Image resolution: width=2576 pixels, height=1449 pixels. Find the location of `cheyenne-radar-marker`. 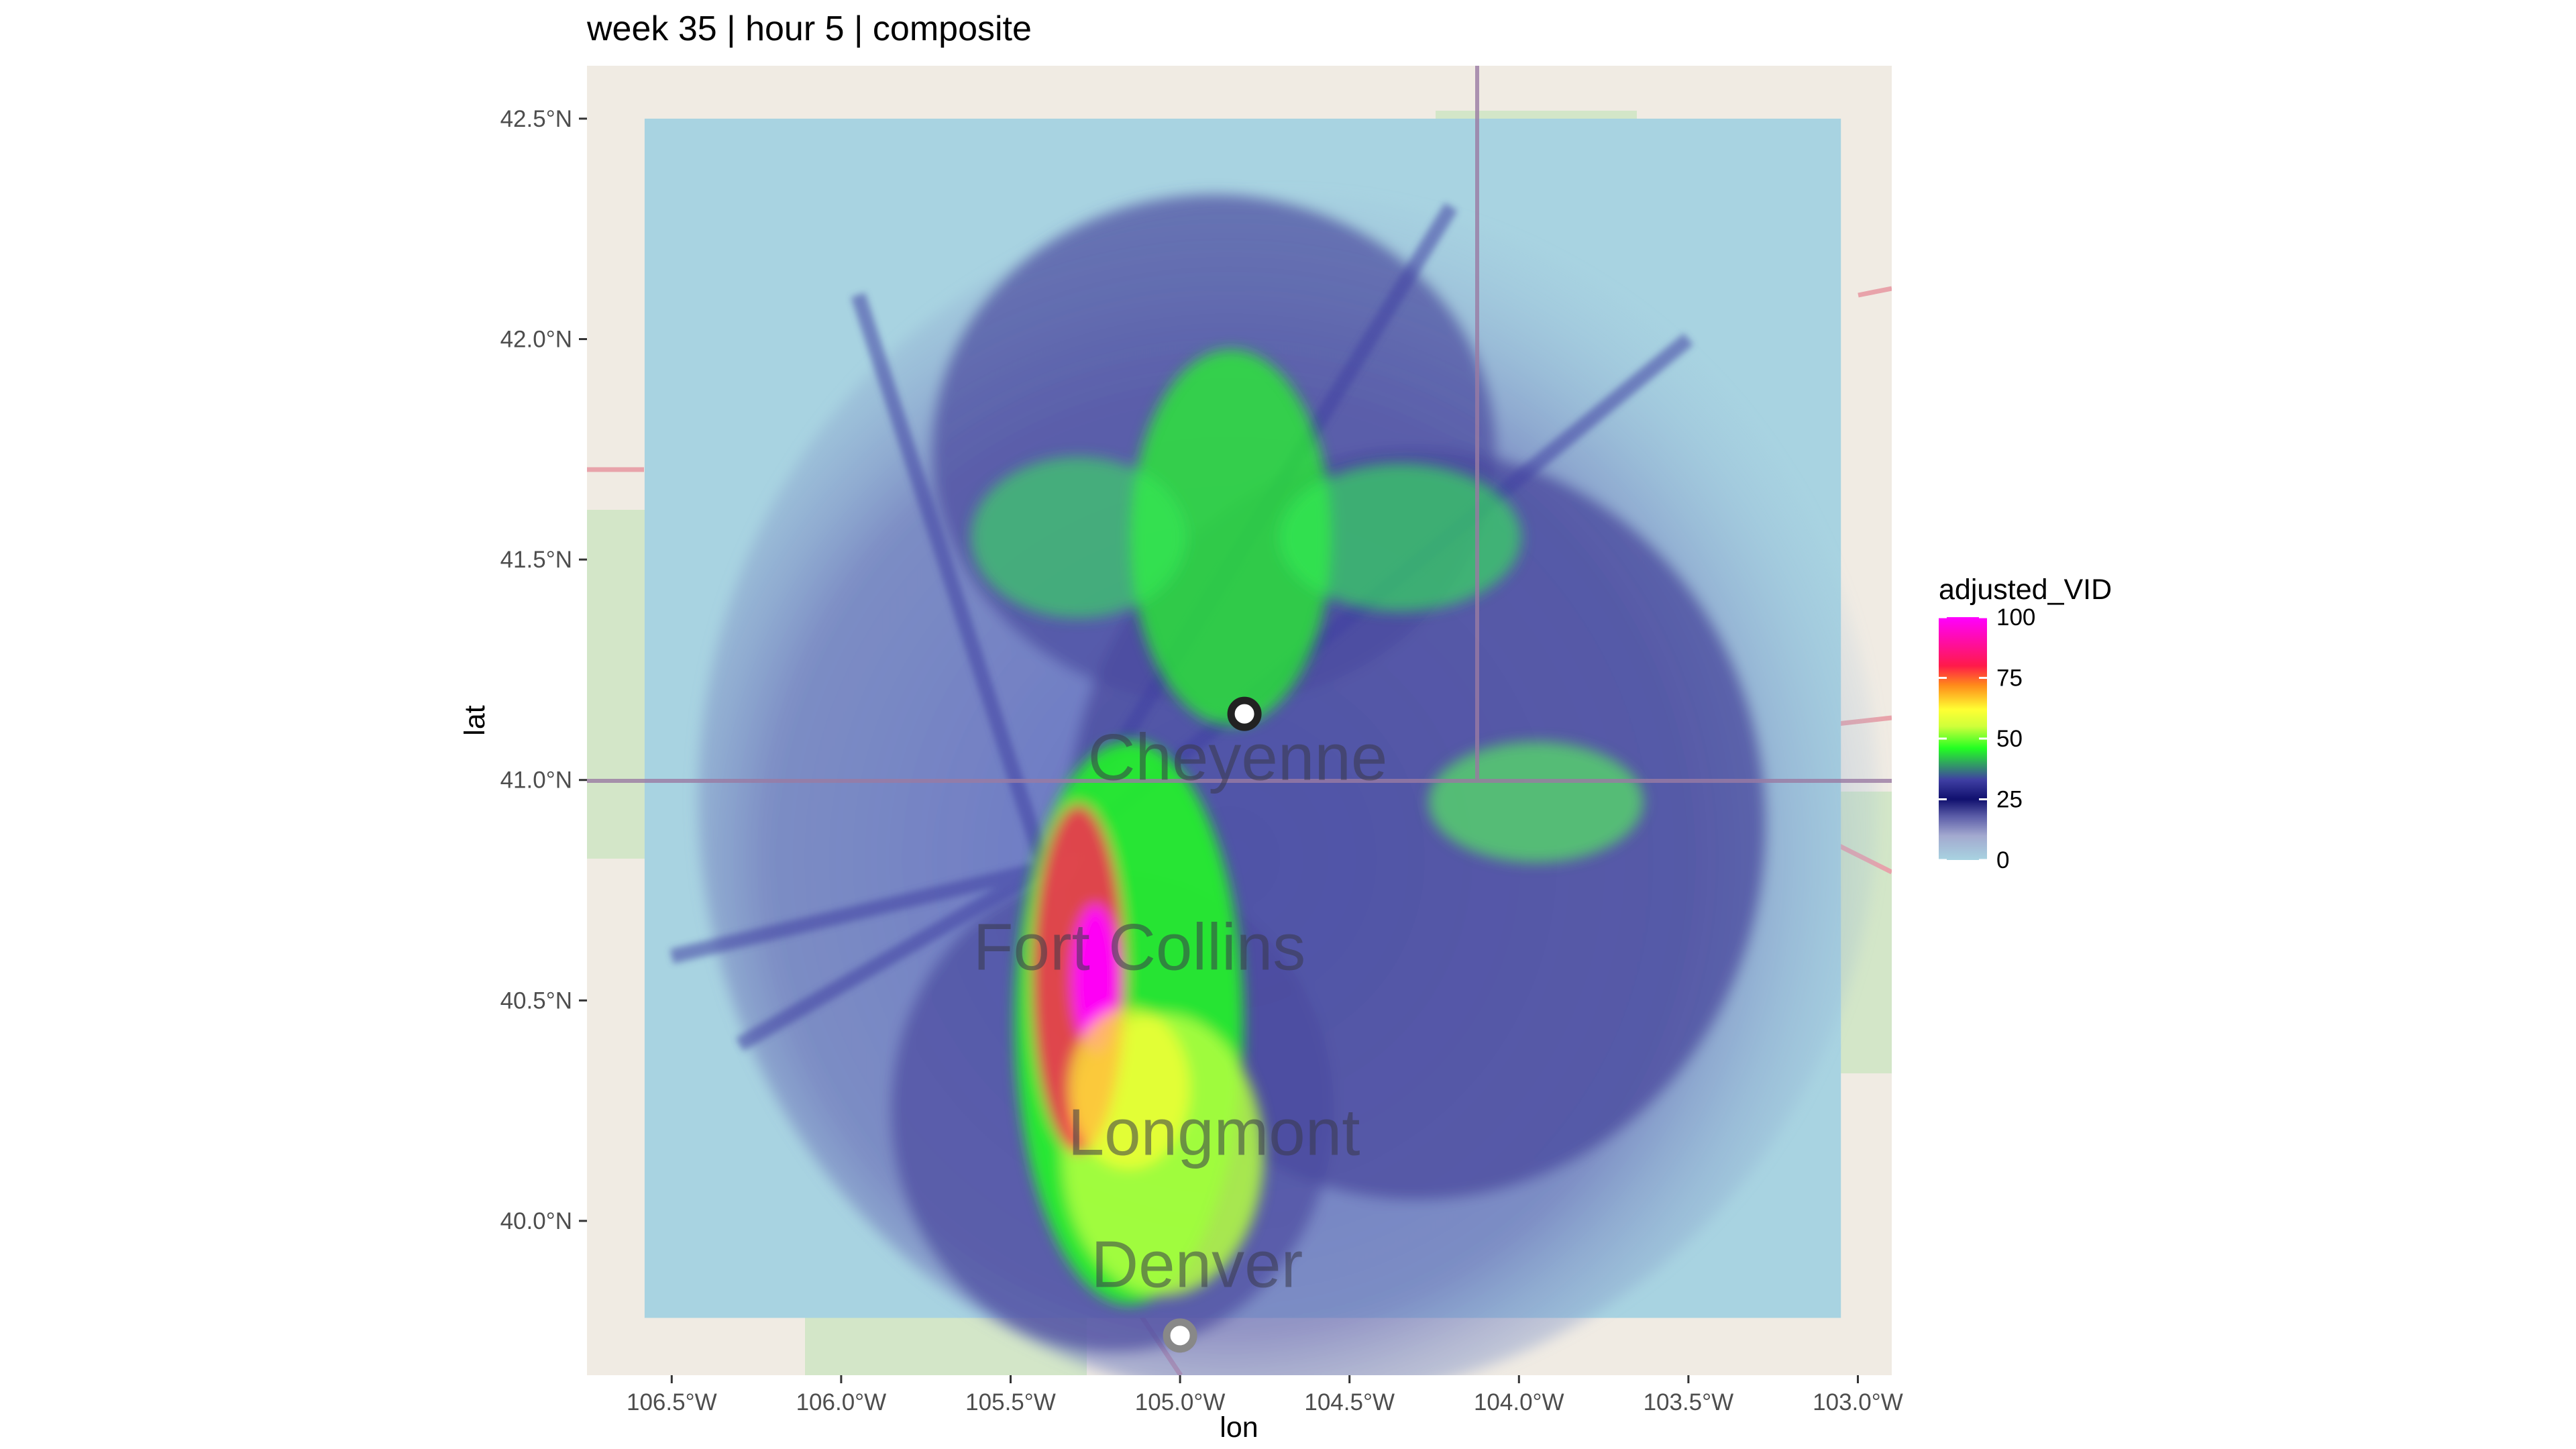

cheyenne-radar-marker is located at coordinates (1244, 713).